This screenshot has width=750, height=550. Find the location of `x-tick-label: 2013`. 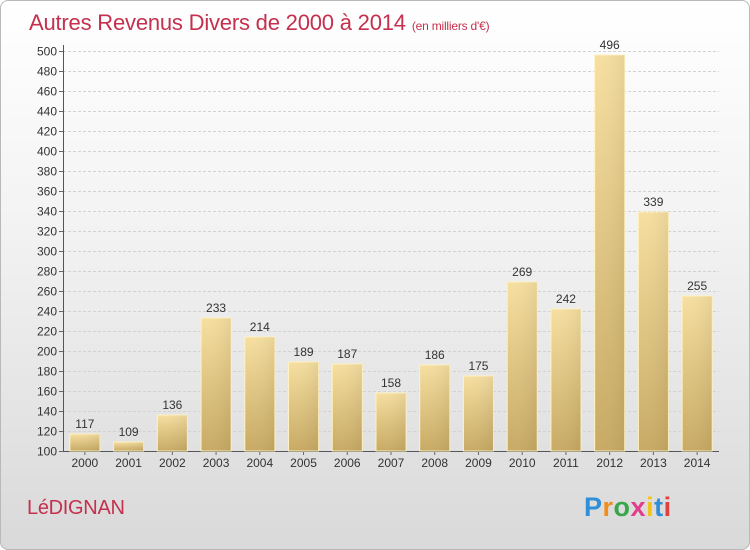

x-tick-label: 2013 is located at coordinates (653, 463).